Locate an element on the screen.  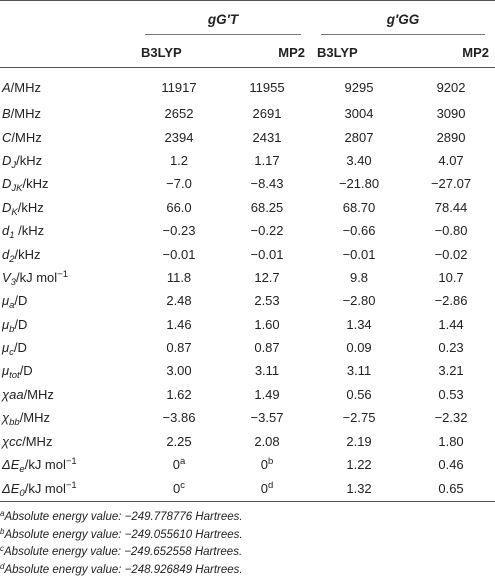
group-1-label: gG′T is located at coordinates (223, 19).